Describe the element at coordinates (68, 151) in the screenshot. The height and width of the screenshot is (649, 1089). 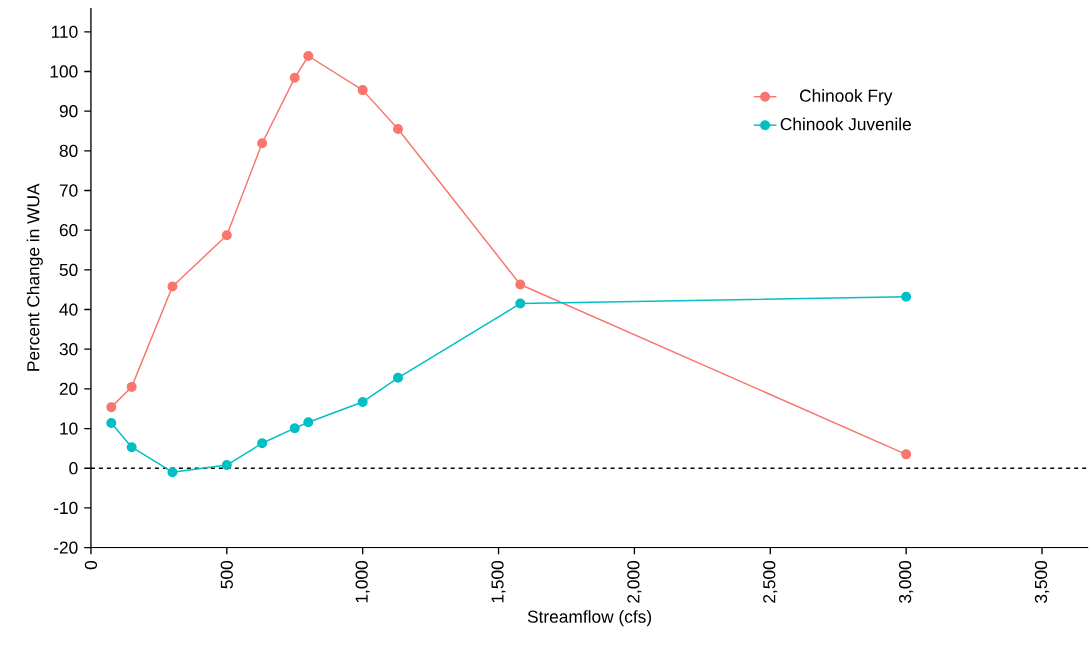
I see `y-tick-label: 80` at that location.